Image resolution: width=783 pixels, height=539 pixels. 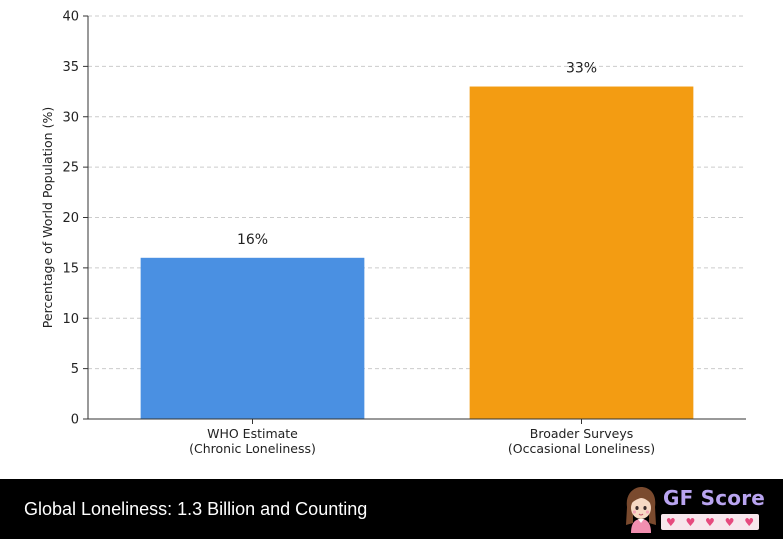 What do you see at coordinates (252, 338) in the screenshot?
I see `bar` at bounding box center [252, 338].